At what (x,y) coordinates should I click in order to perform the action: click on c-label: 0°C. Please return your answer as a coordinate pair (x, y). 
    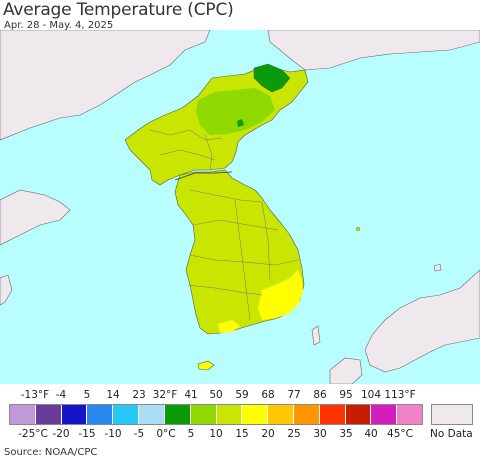
    Looking at the image, I should click on (166, 434).